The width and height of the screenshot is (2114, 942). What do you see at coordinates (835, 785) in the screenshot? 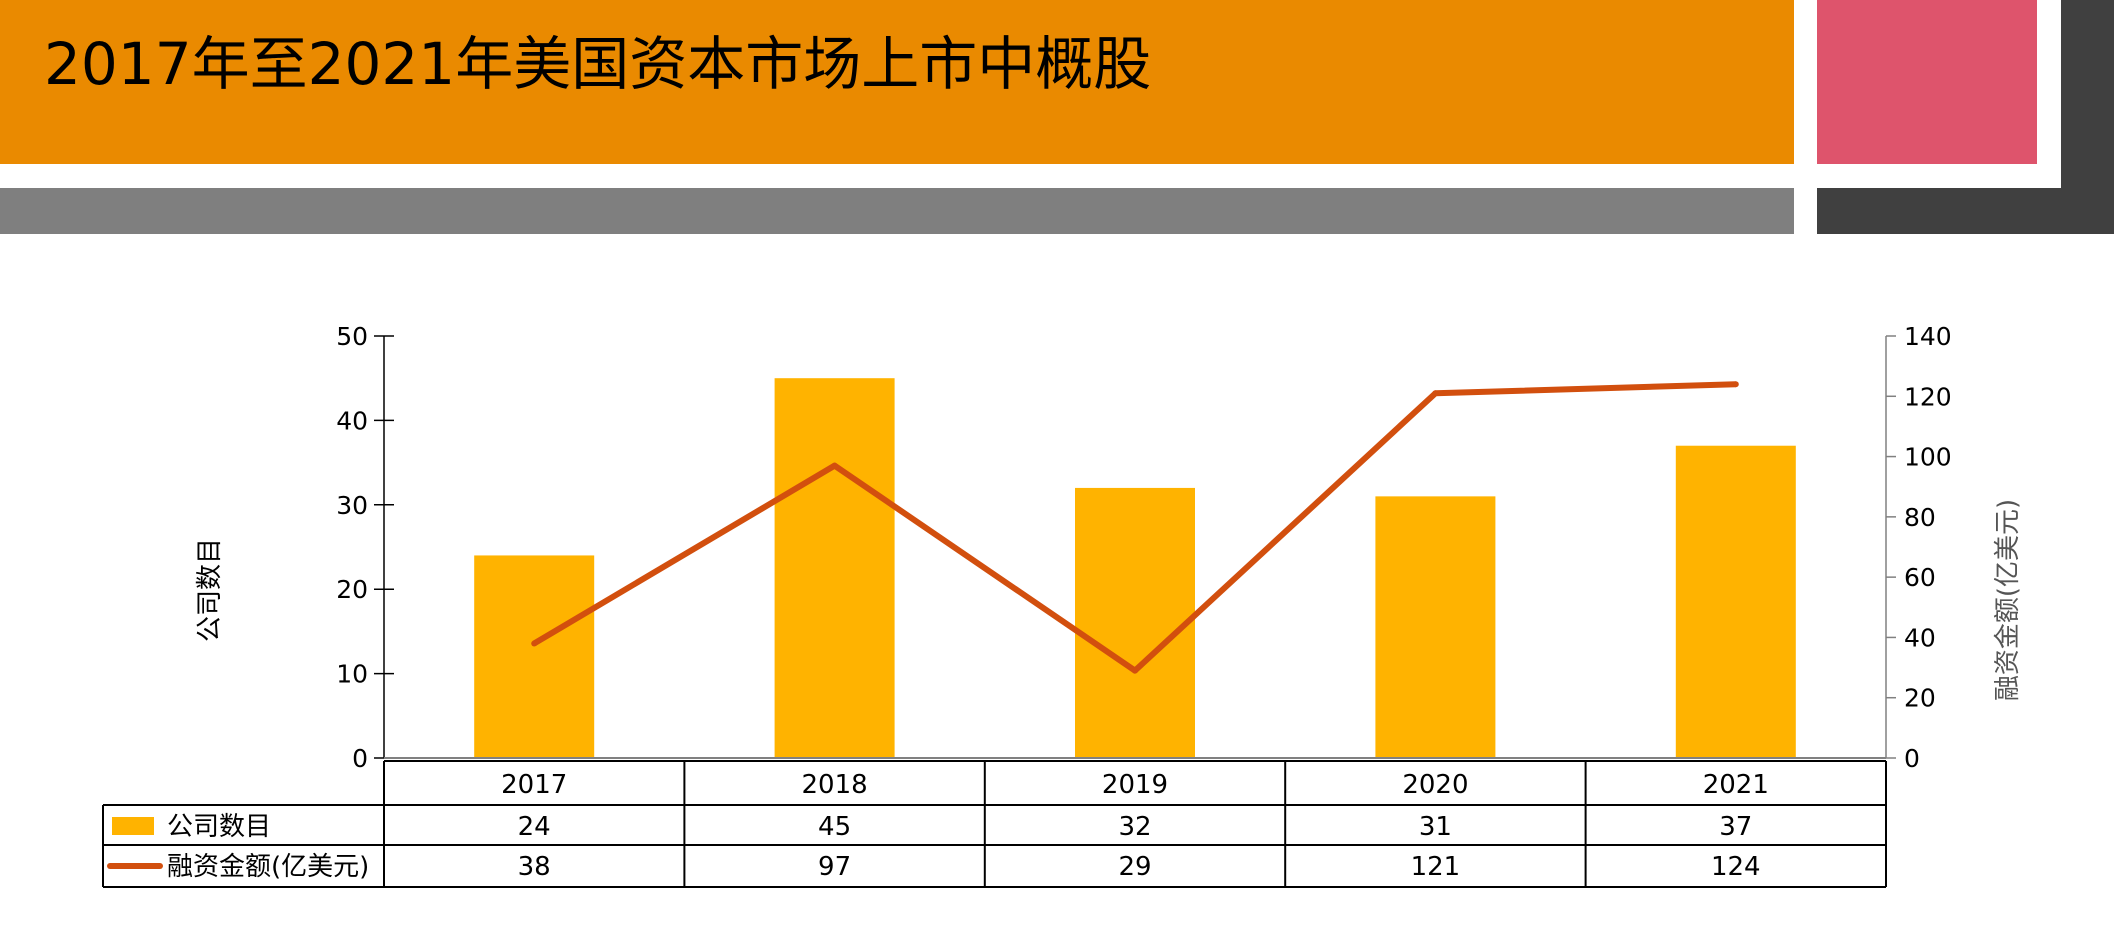
I see `x-tick-label: 2018` at bounding box center [835, 785].